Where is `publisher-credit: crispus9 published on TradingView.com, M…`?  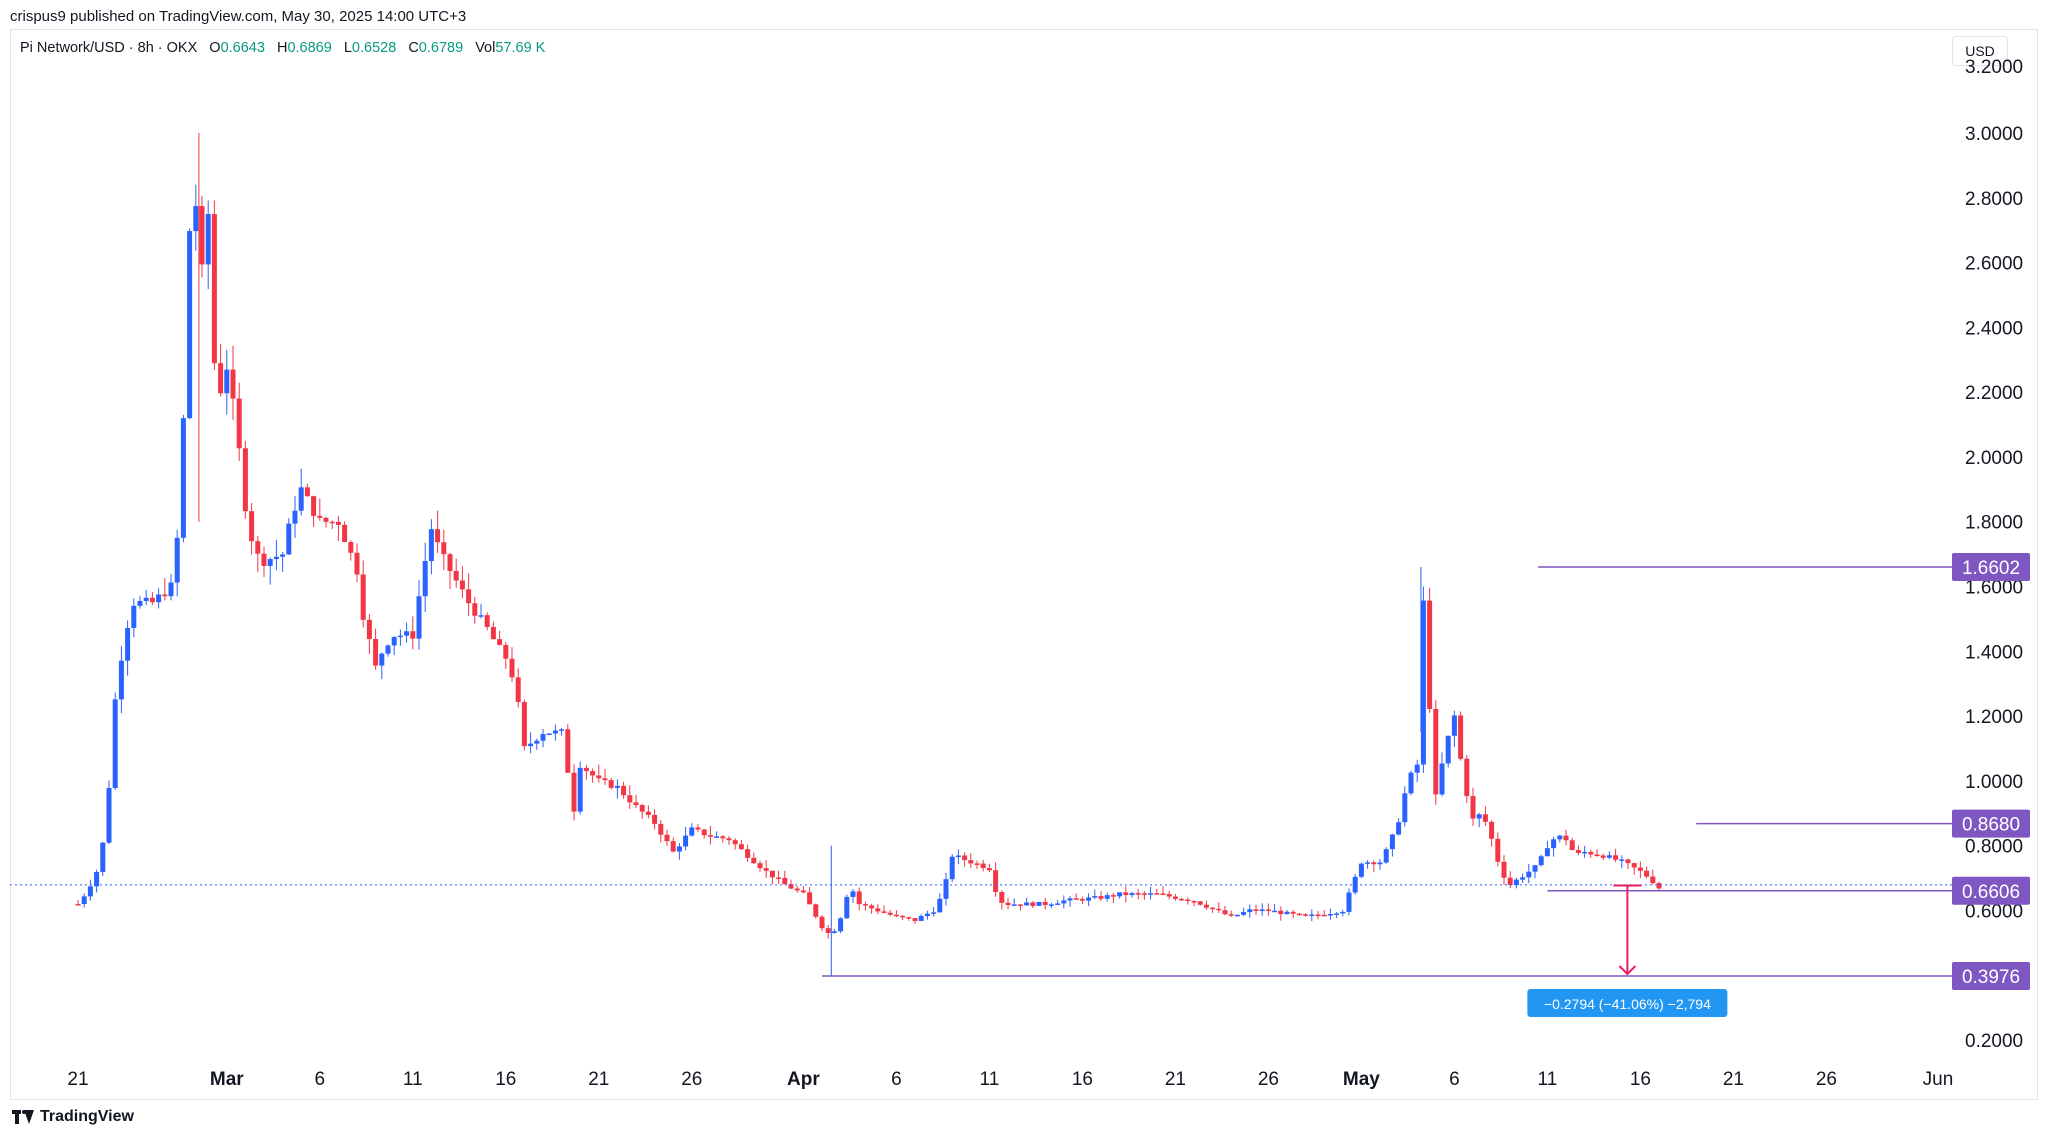 publisher-credit: crispus9 published on TradingView.com, M… is located at coordinates (238, 16).